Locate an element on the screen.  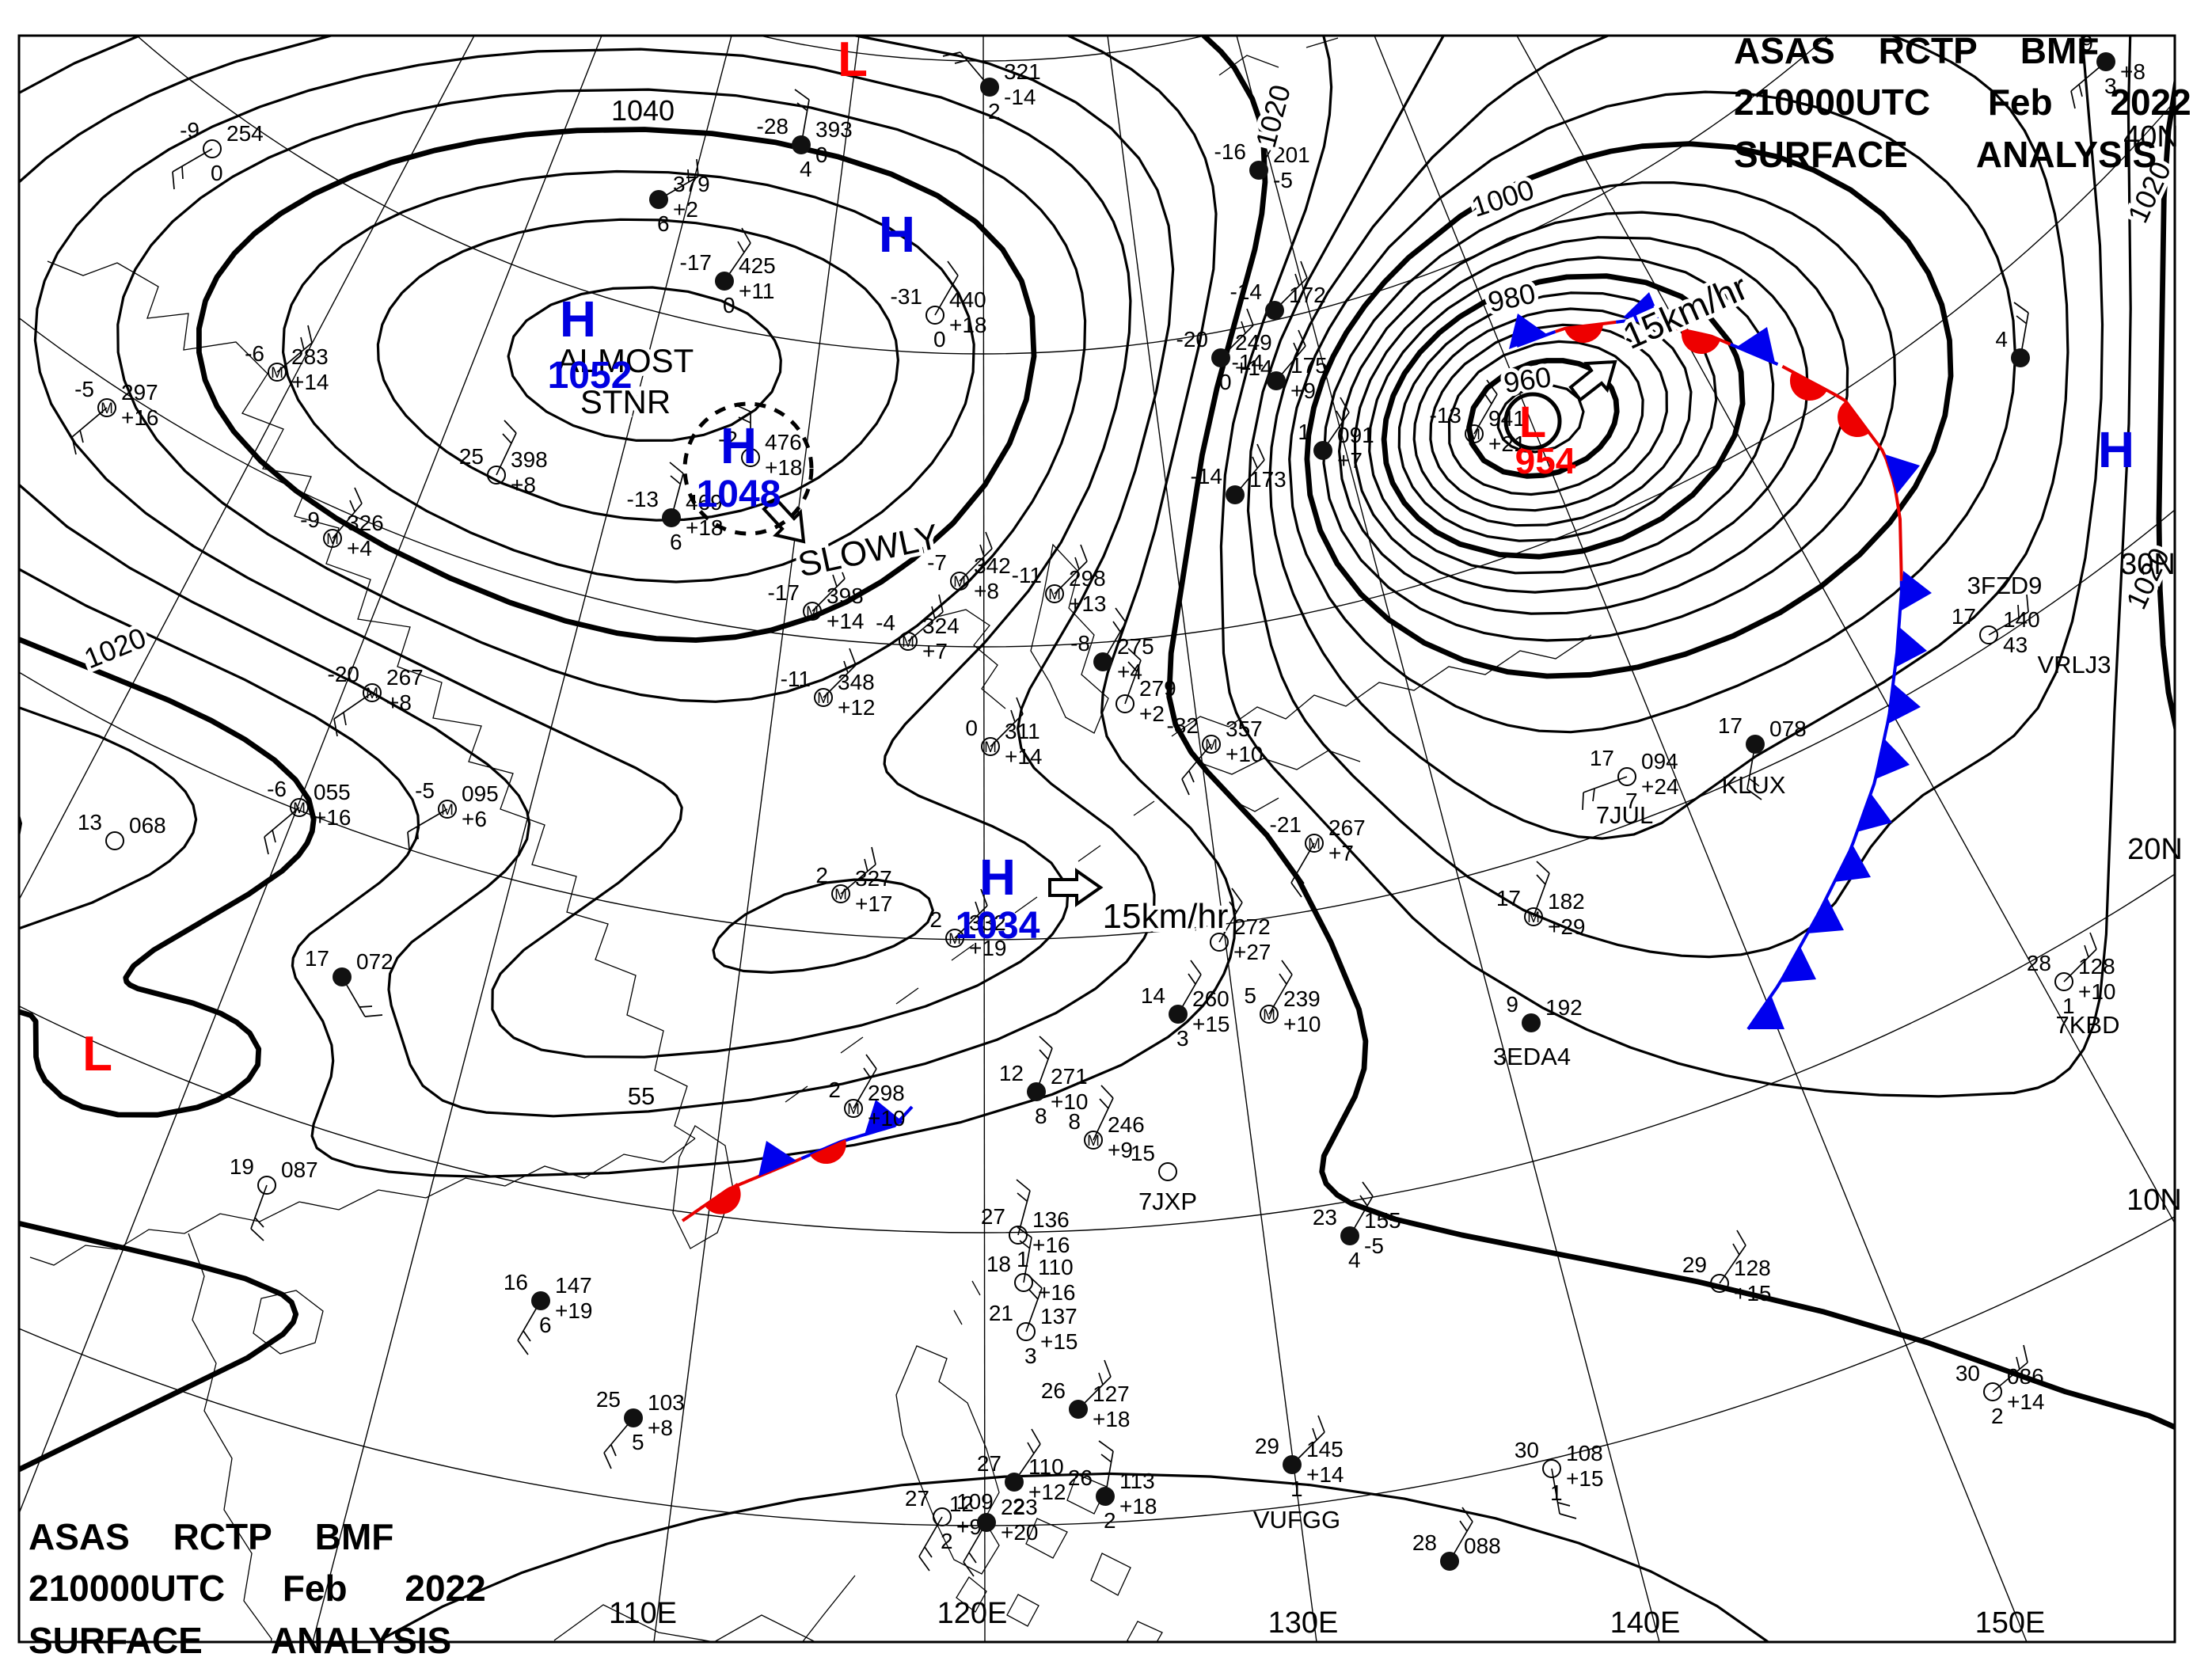
svg-text: 25 is located at coordinates (608, 1399).